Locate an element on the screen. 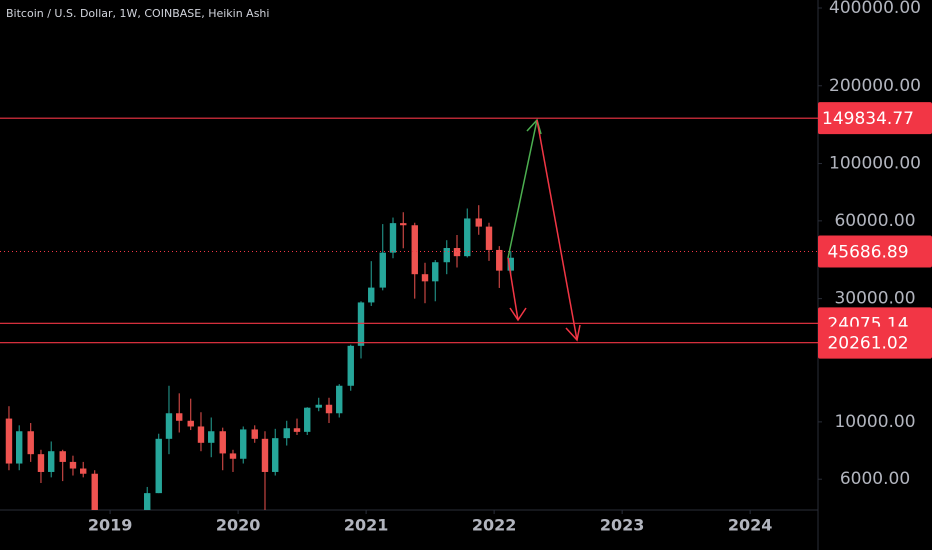 This screenshot has width=932, height=550. x-tick-label: 2021 is located at coordinates (366, 525).